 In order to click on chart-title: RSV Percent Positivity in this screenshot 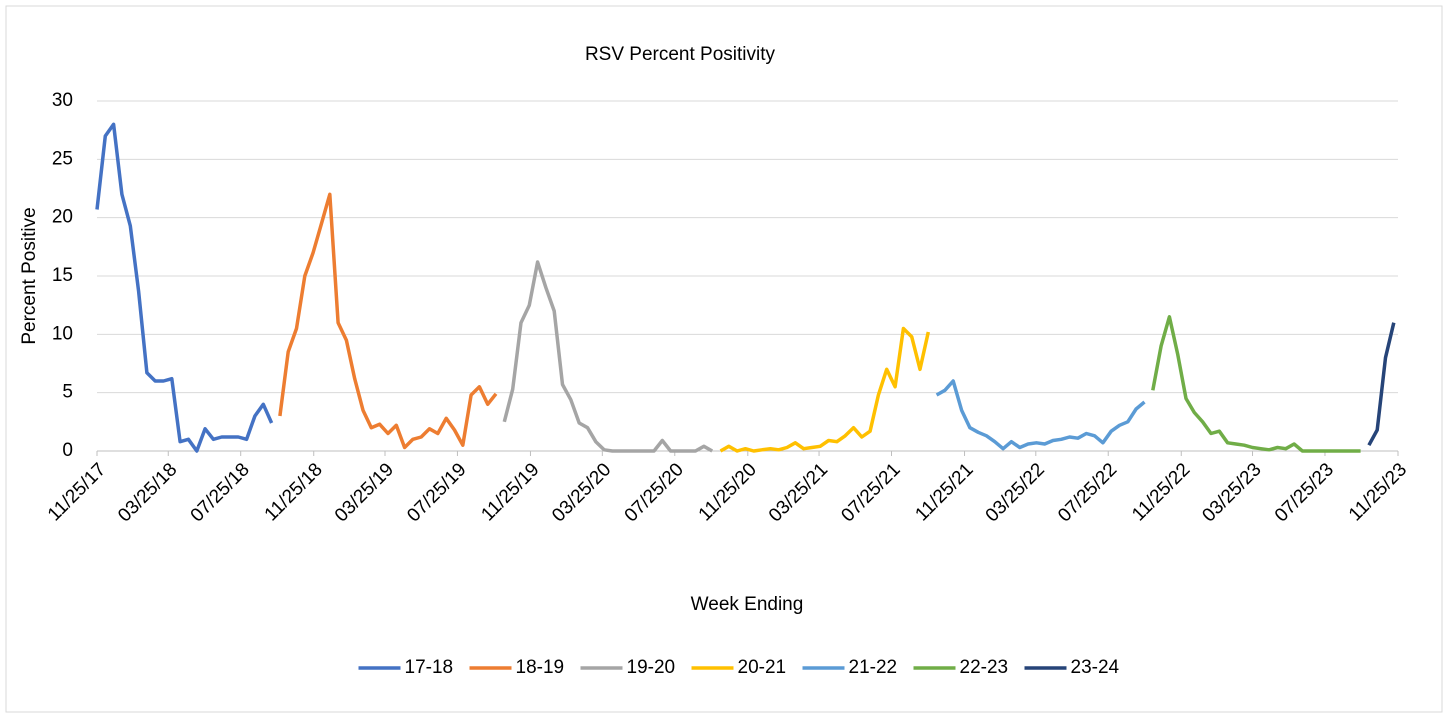, I will do `click(680, 54)`.